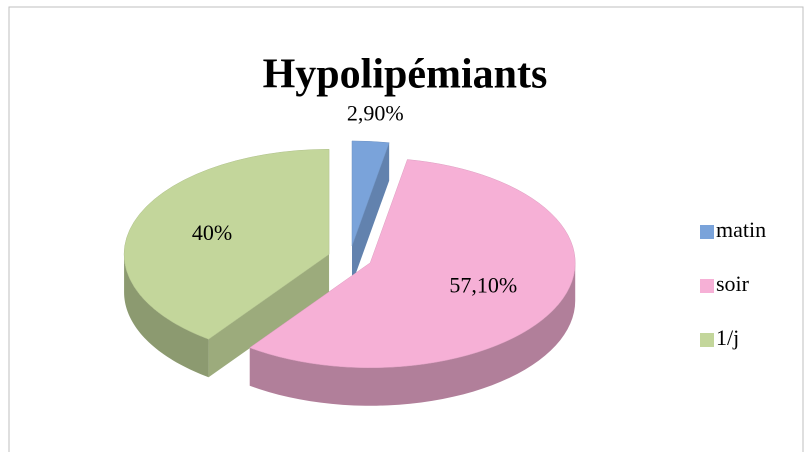  What do you see at coordinates (212, 232) in the screenshot?
I see `data-label: 40%` at bounding box center [212, 232].